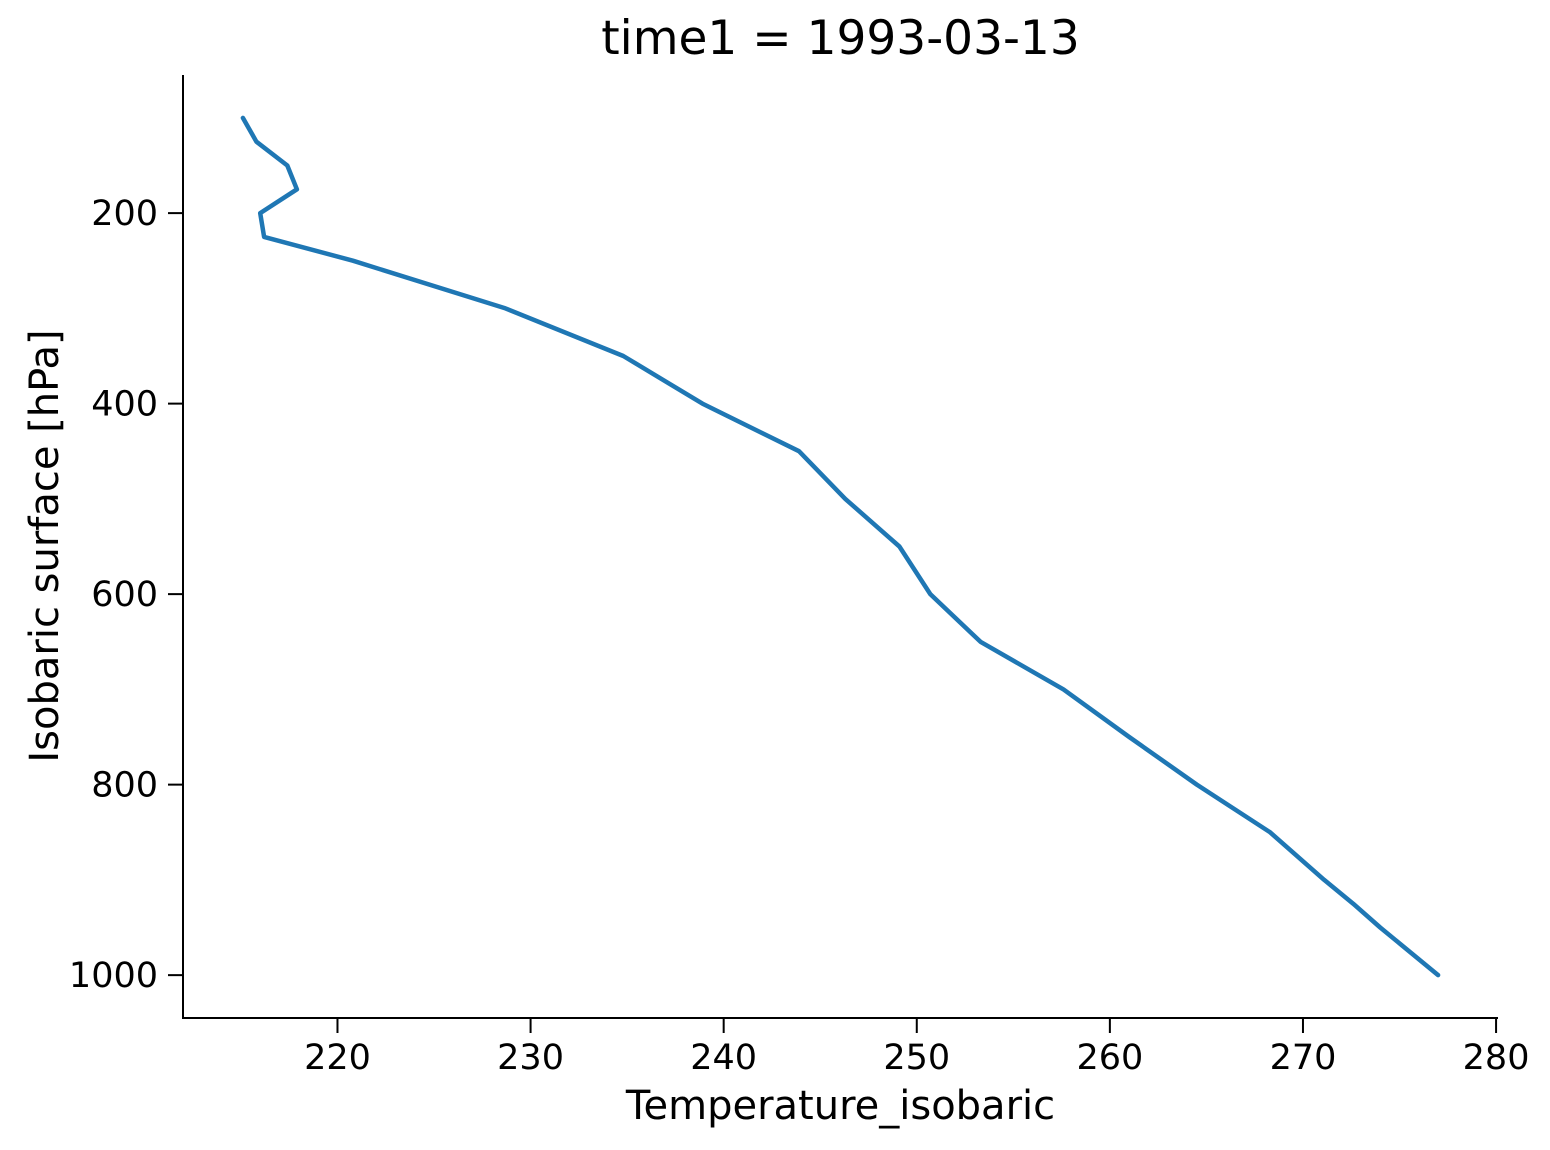 This screenshot has height=1150, width=1550. Describe the element at coordinates (124, 214) in the screenshot. I see `y-tick-label: 200` at that location.